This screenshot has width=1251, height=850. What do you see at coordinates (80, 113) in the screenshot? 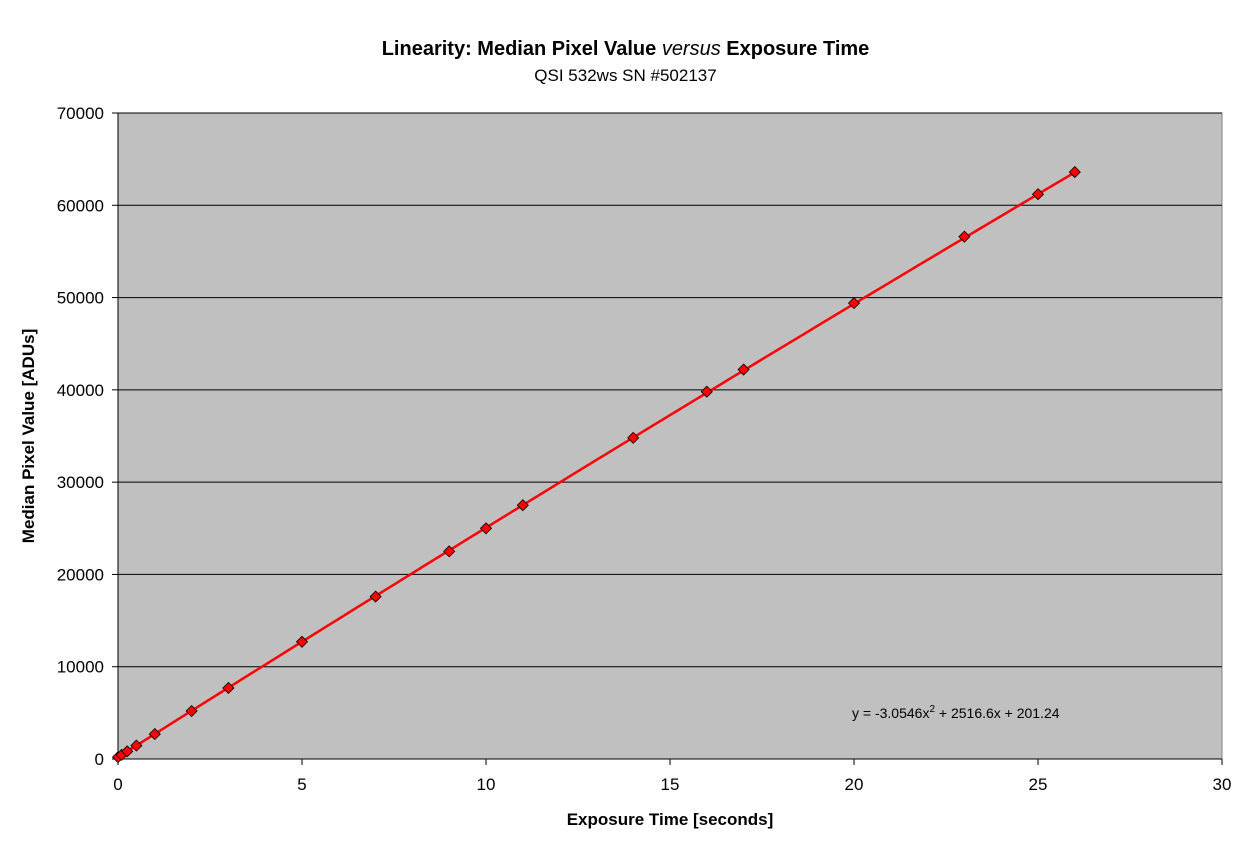
I see `y-tick-label: 70000` at bounding box center [80, 113].